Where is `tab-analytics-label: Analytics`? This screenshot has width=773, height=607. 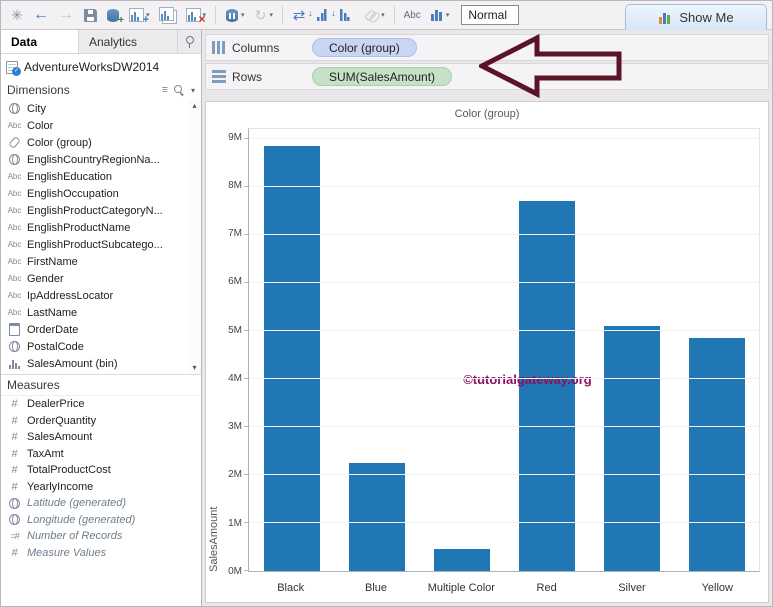
tab-analytics-label: Analytics is located at coordinates (113, 41).